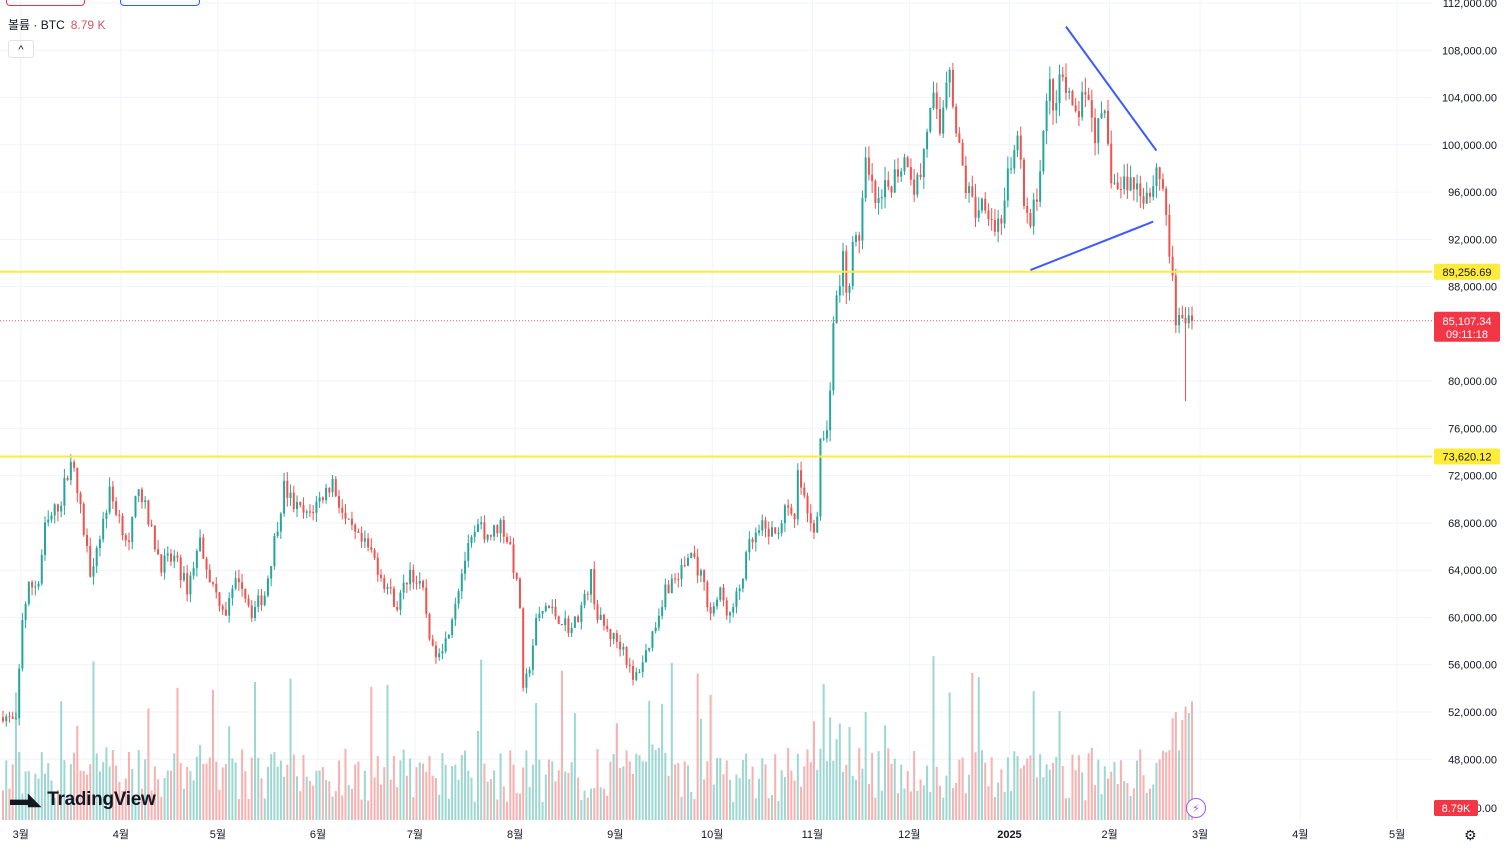 This screenshot has height=849, width=1508. What do you see at coordinates (21, 49) in the screenshot?
I see `chevron-up-icon: ^` at bounding box center [21, 49].